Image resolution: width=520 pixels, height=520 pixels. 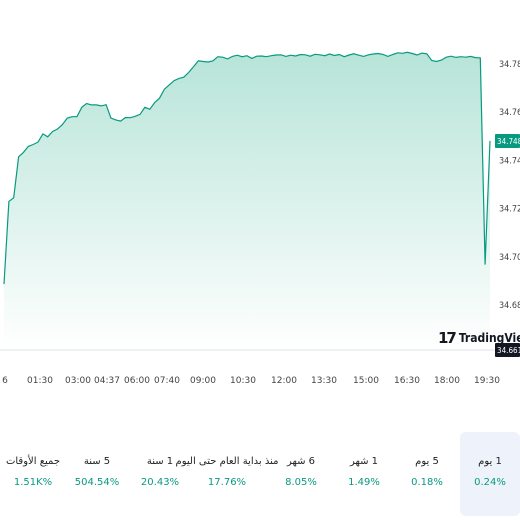 I want to click on performance-tab: جميع الأوقات 1.51K%, so click(x=46, y=474).